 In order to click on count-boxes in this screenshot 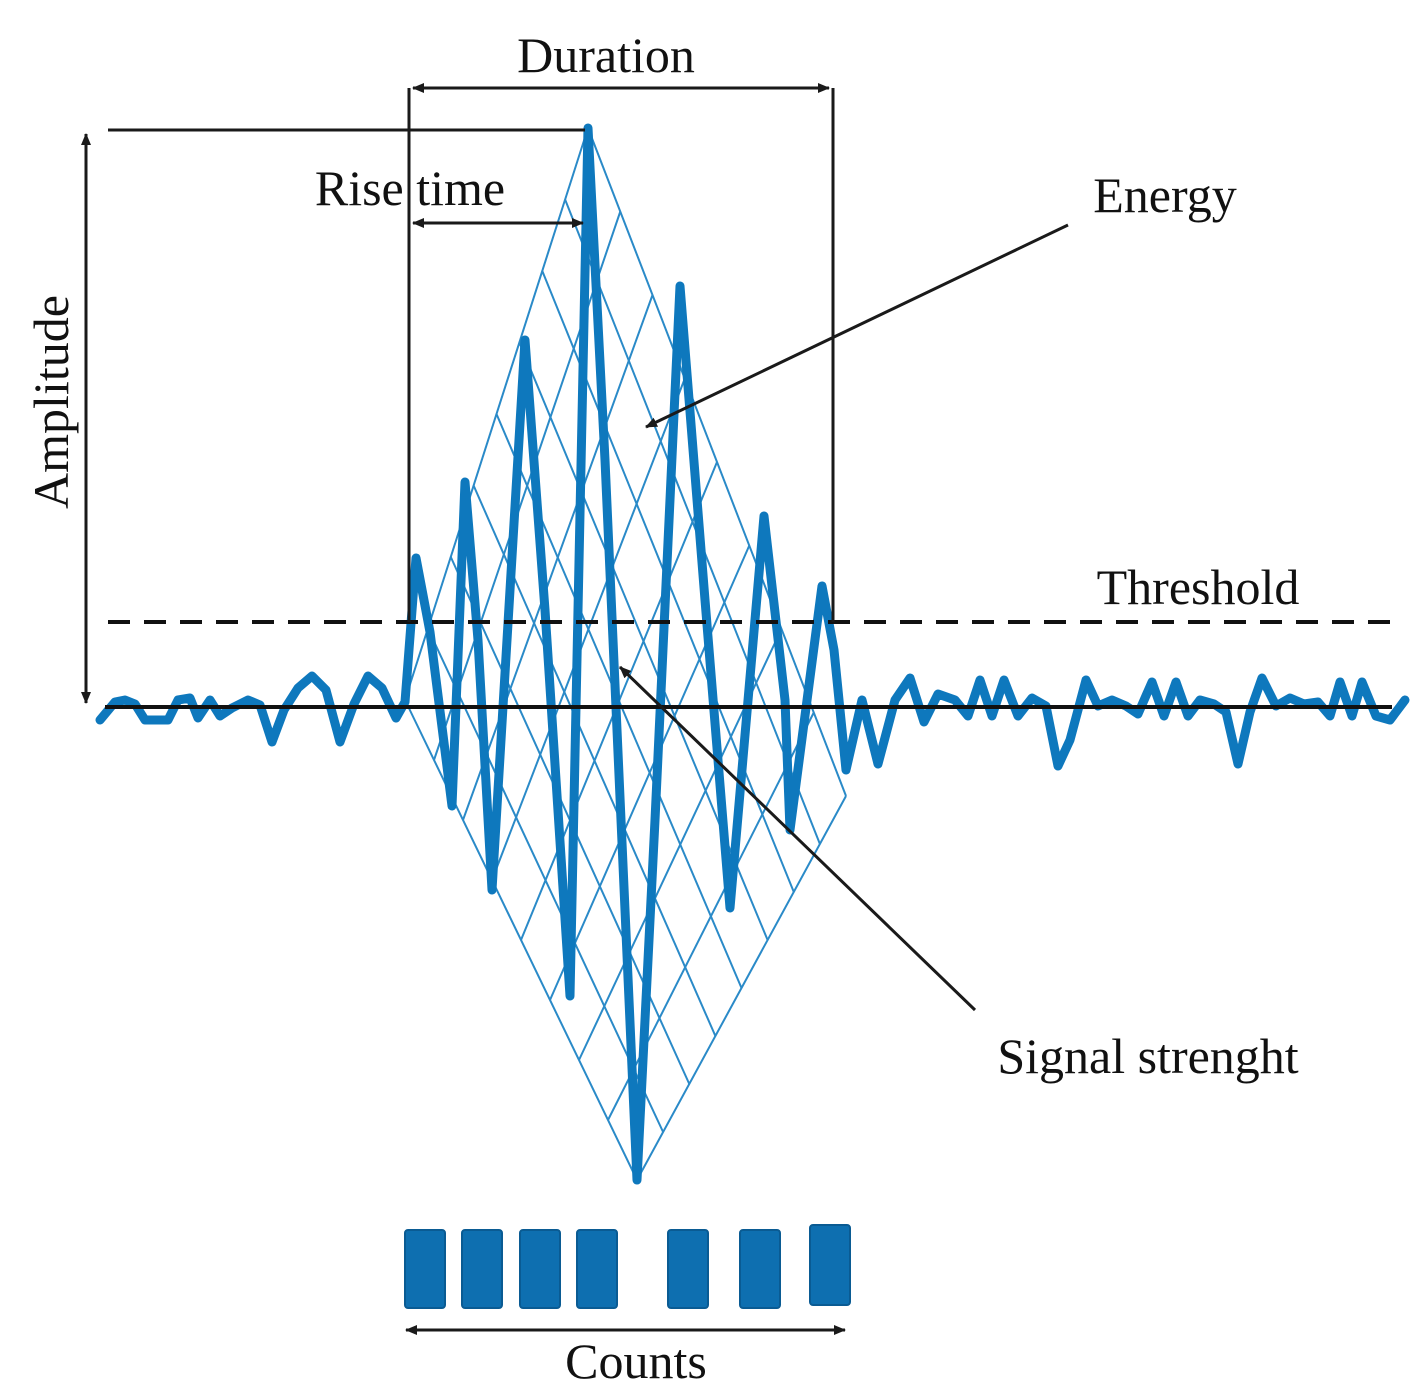, I will do `click(627, 1266)`.